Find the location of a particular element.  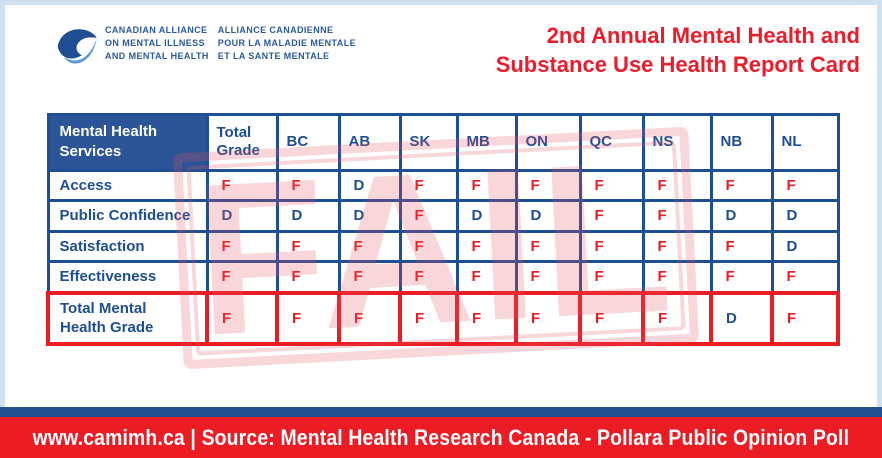

column-header-qc: QC is located at coordinates (611, 142).